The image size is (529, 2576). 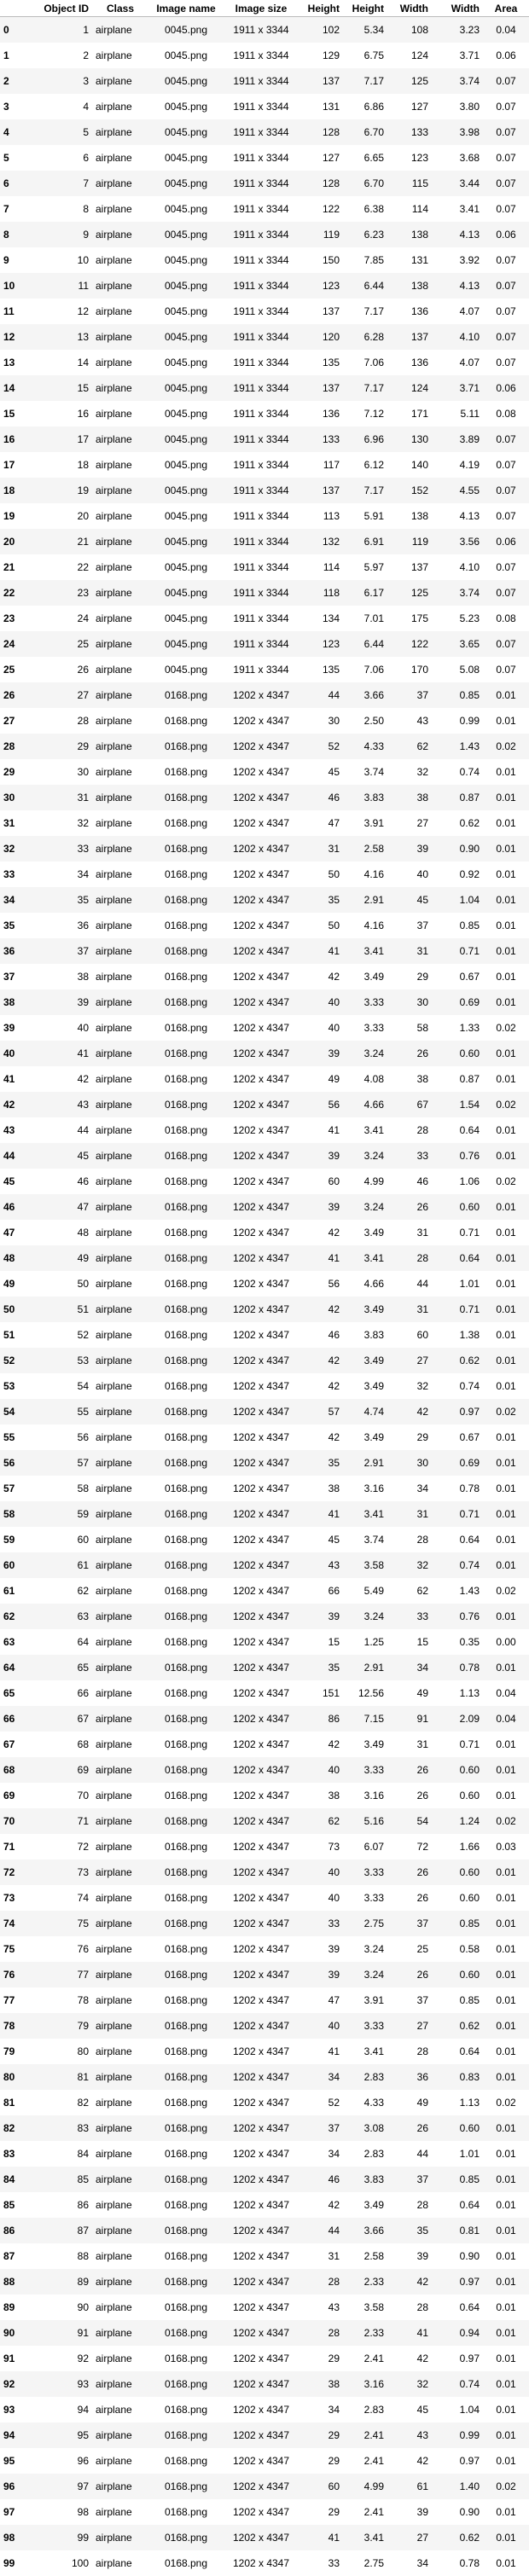 I want to click on width-pct-cell: 0.69, so click(x=470, y=1001).